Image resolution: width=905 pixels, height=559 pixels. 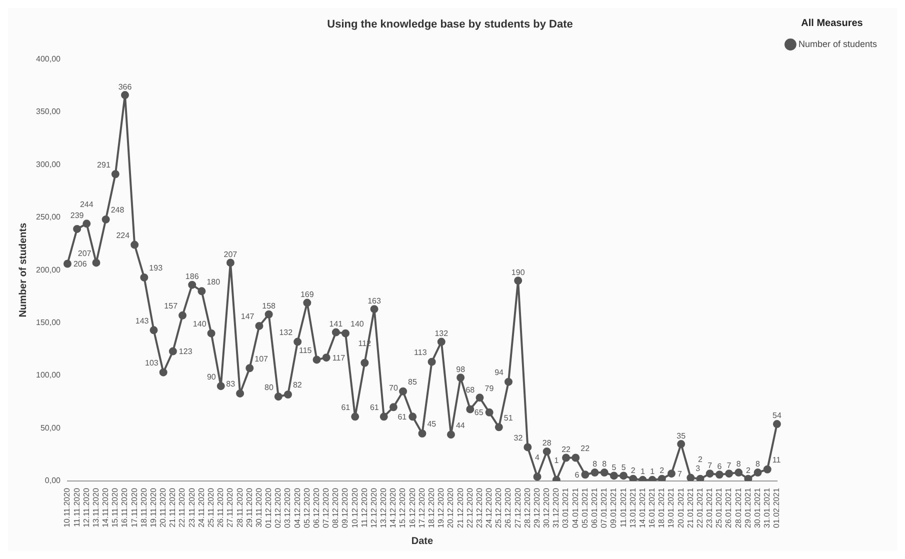 I want to click on x-tick-label: 07.12.2020, so click(x=326, y=507).